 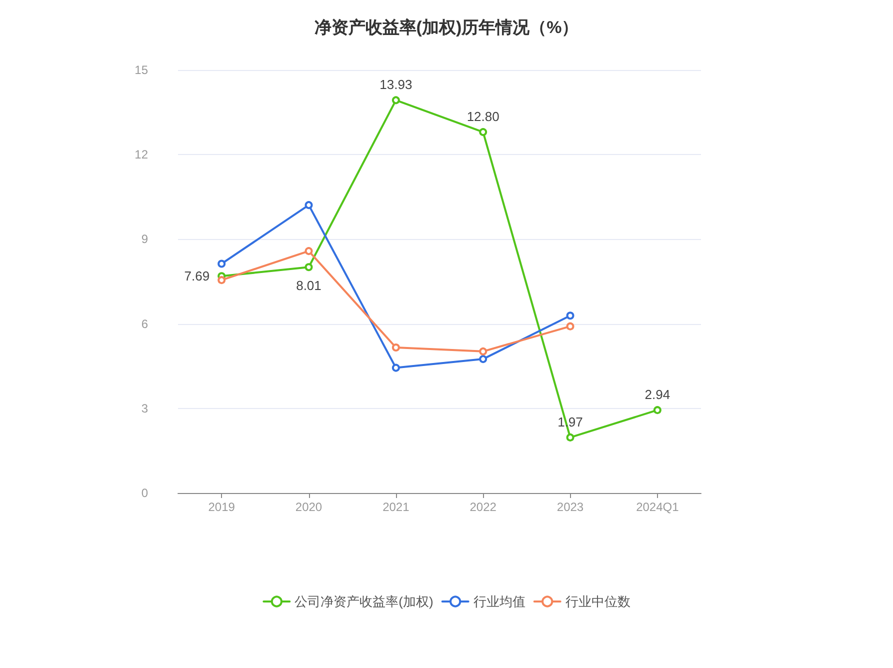 What do you see at coordinates (483, 507) in the screenshot?
I see `x-tick-label: 2022` at bounding box center [483, 507].